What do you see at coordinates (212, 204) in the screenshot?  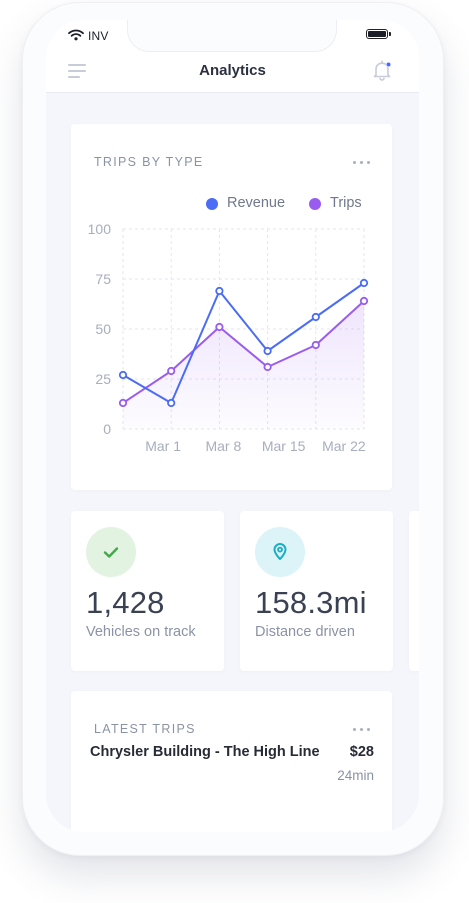 I see `legend-swatch-revenue` at bounding box center [212, 204].